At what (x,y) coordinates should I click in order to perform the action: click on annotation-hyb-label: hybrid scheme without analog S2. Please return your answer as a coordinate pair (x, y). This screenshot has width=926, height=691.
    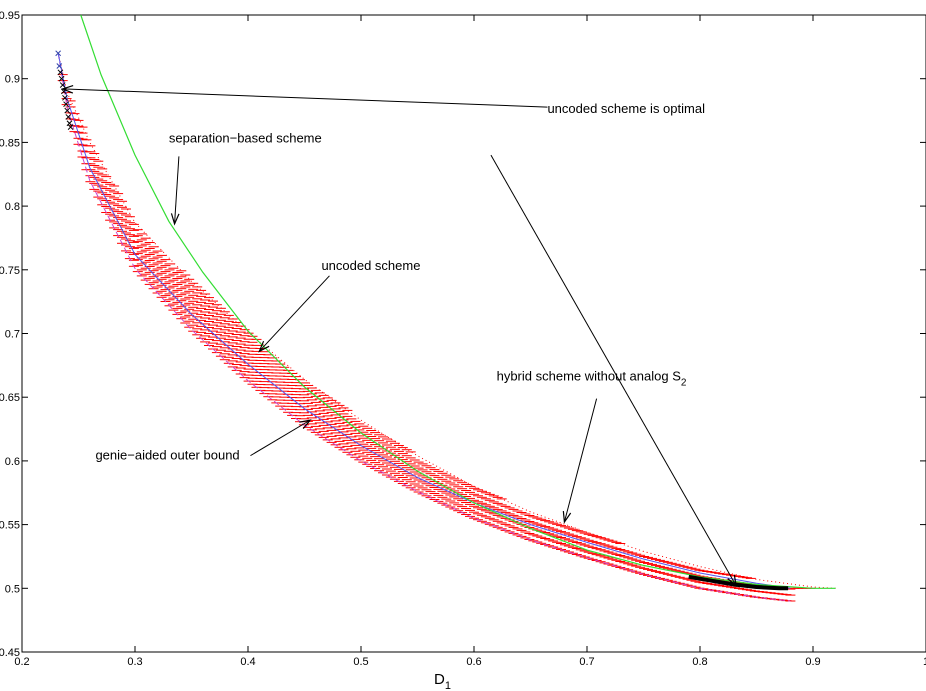
    Looking at the image, I should click on (592, 379).